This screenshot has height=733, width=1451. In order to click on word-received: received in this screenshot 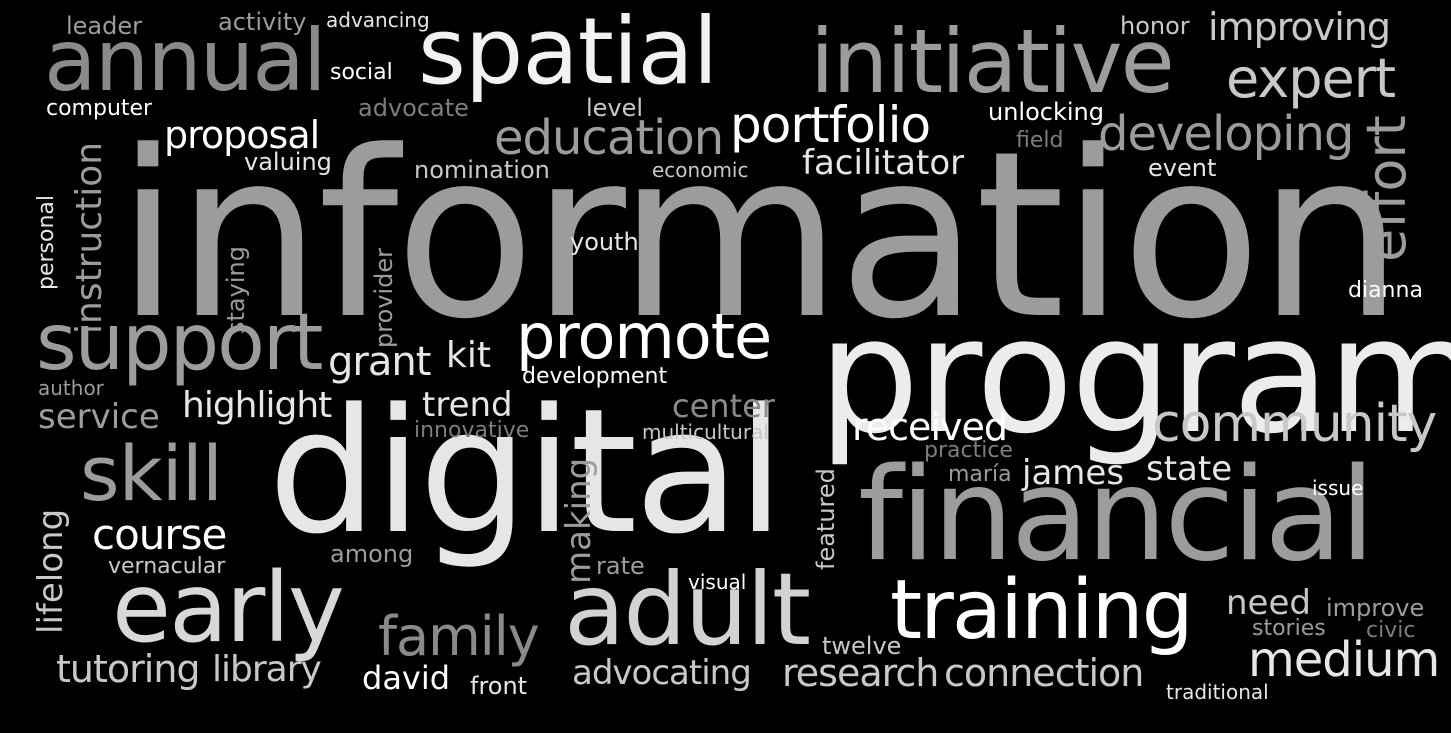, I will do `click(930, 427)`.